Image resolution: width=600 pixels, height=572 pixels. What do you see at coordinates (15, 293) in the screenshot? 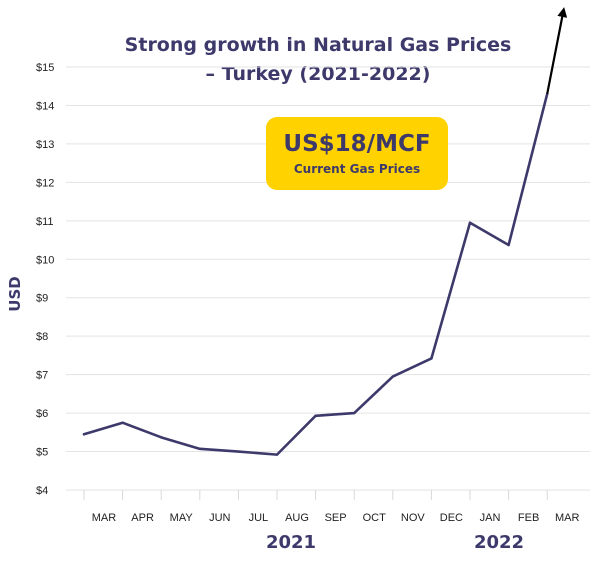
I see `y-axis-label: USD` at bounding box center [15, 293].